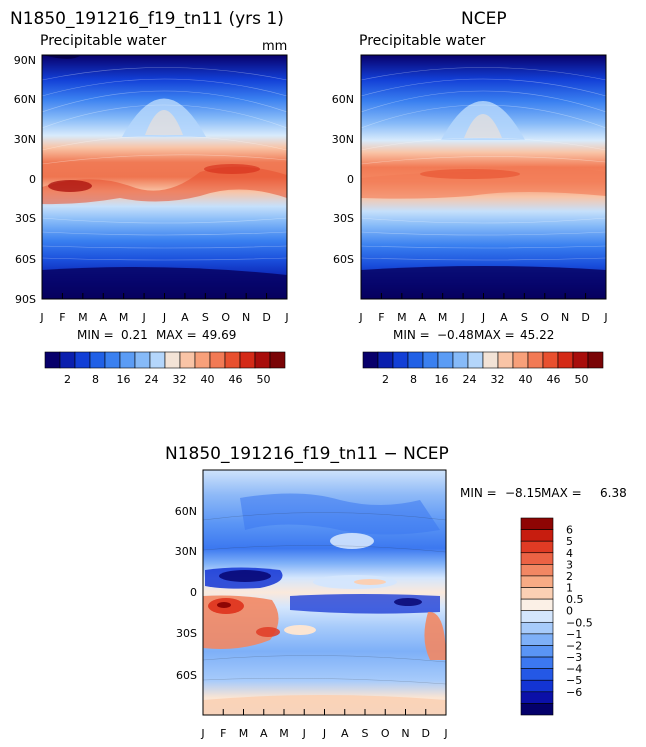 The height and width of the screenshot is (747, 646). I want to click on y-tick-label: 90N, so click(25, 60).